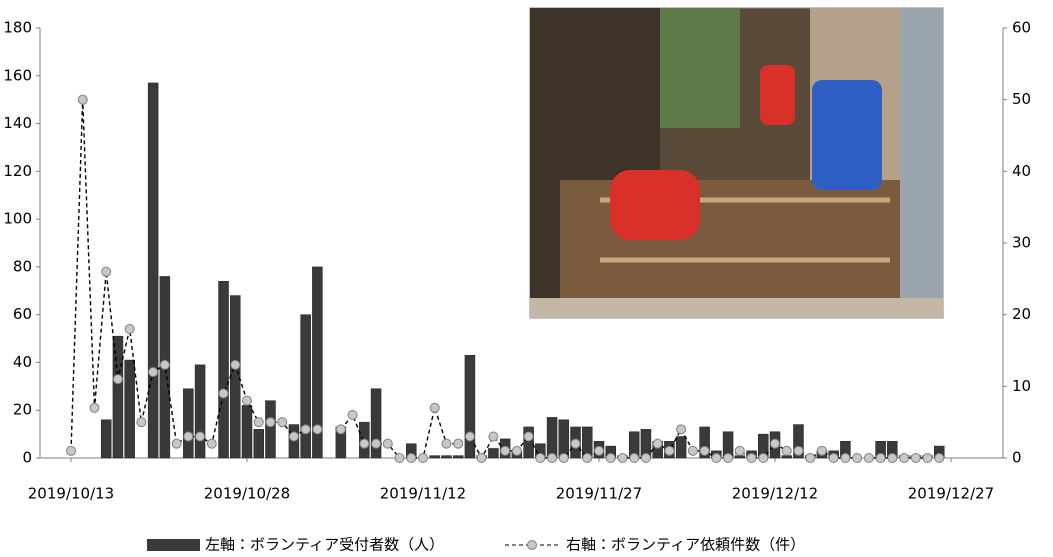 The height and width of the screenshot is (557, 1053). I want to click on y2-tick-label: 20, so click(1021, 314).